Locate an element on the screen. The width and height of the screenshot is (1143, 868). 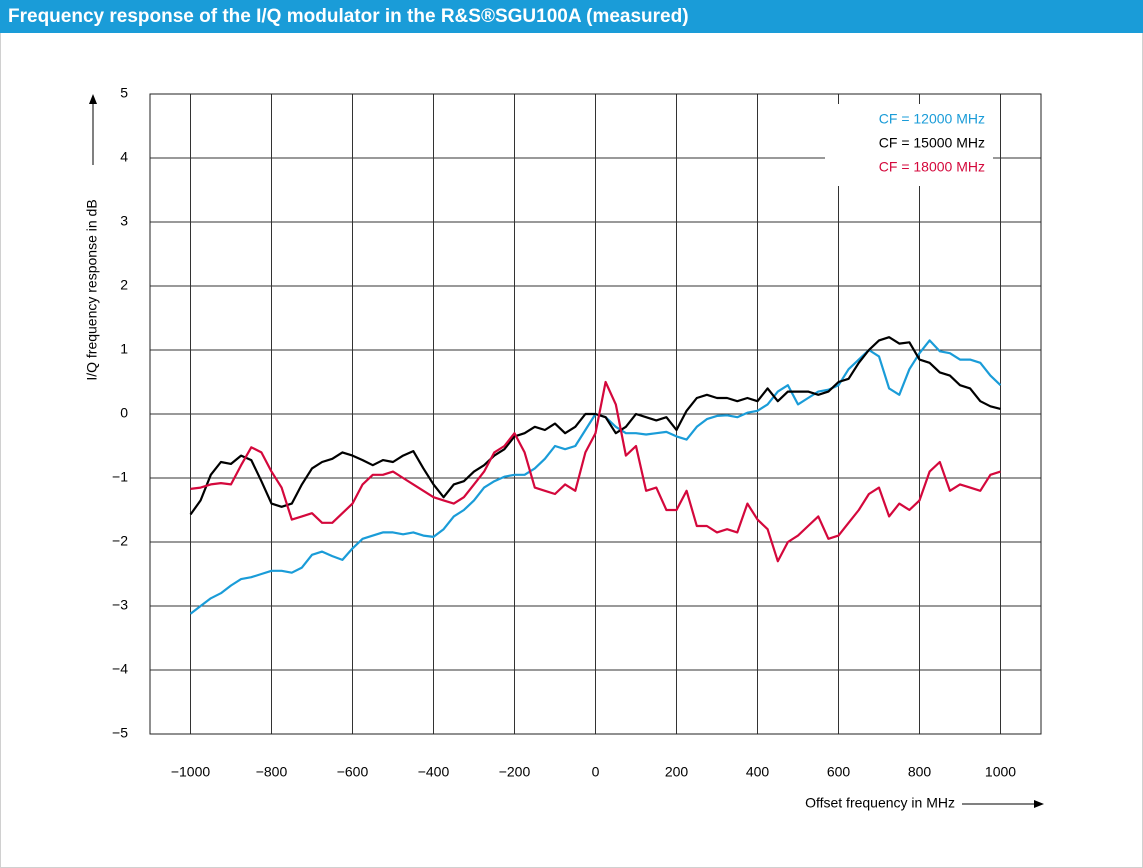
legend-label: CF = 18000 MHz is located at coordinates (932, 167).